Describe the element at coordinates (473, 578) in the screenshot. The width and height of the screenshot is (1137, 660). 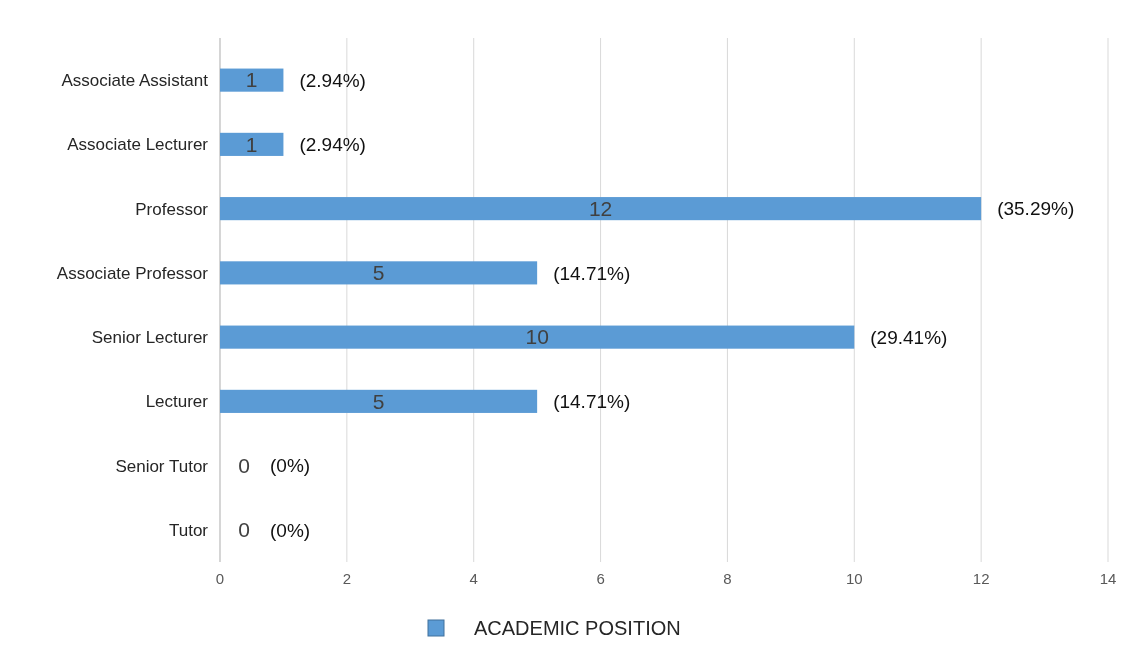
I see `x-tick-label: 4` at that location.